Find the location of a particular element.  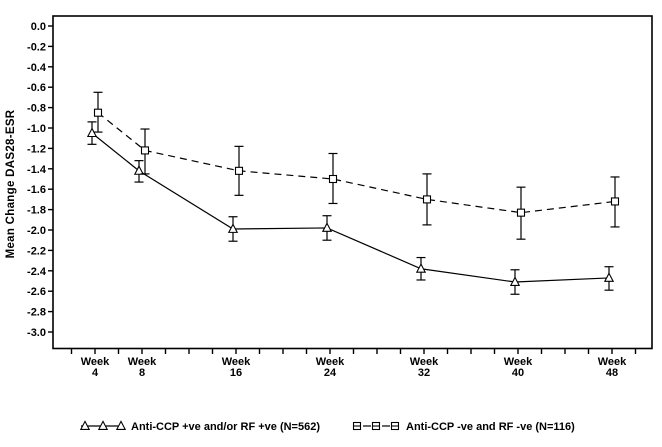

y-tick-label: -2.4 is located at coordinates (37, 272).